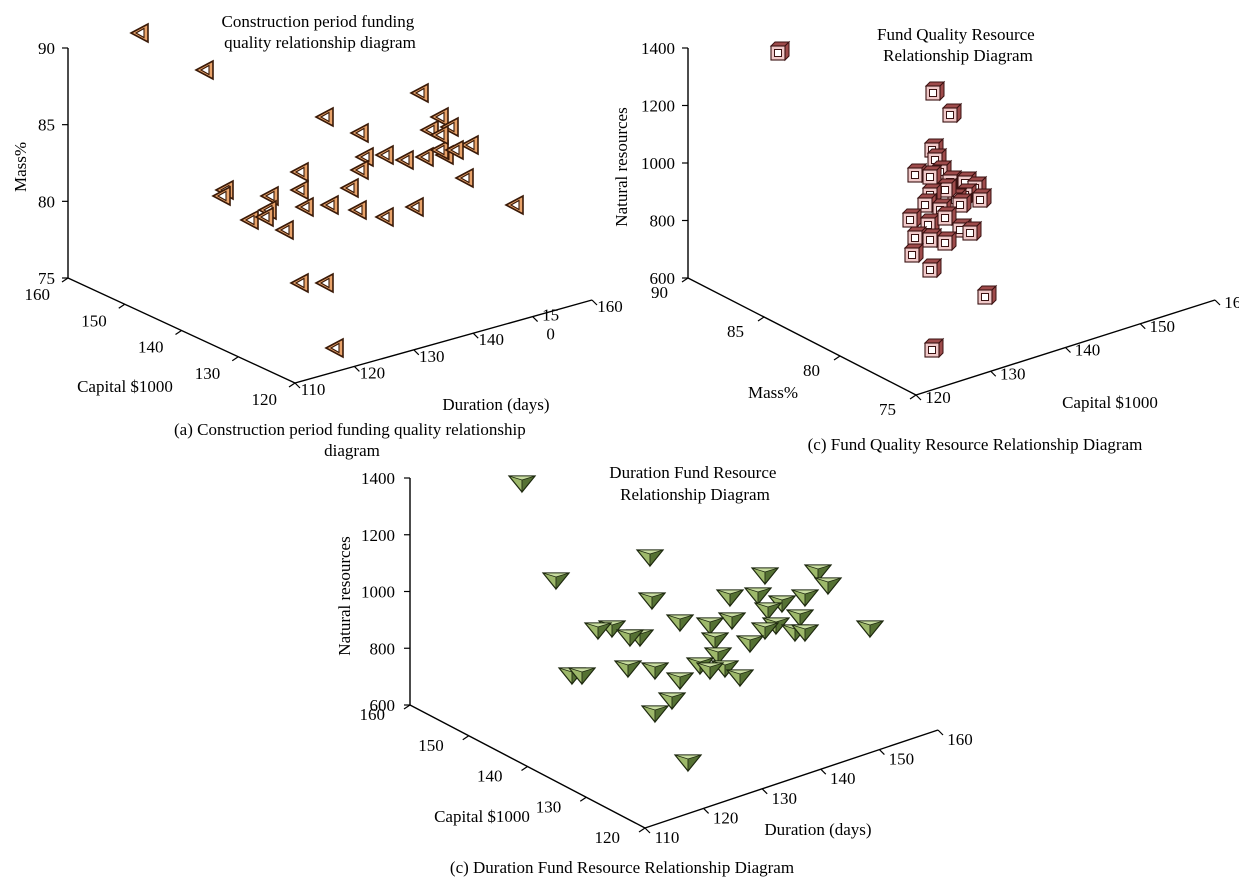 The image size is (1239, 883). Describe the element at coordinates (658, 163) in the screenshot. I see `z-tick-label-b: 1000` at that location.